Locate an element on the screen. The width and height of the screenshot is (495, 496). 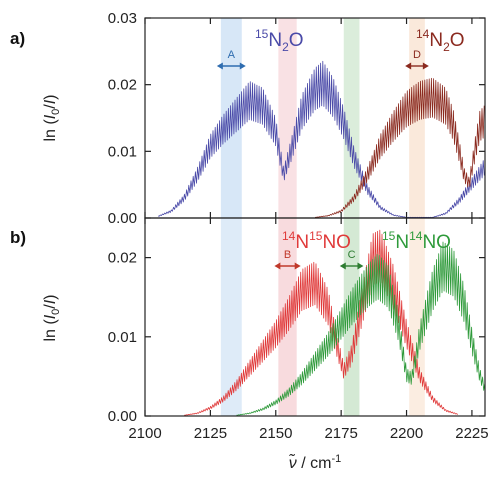
panel-b-ylabel: ln (I0/I) is located at coordinates (52, 317).